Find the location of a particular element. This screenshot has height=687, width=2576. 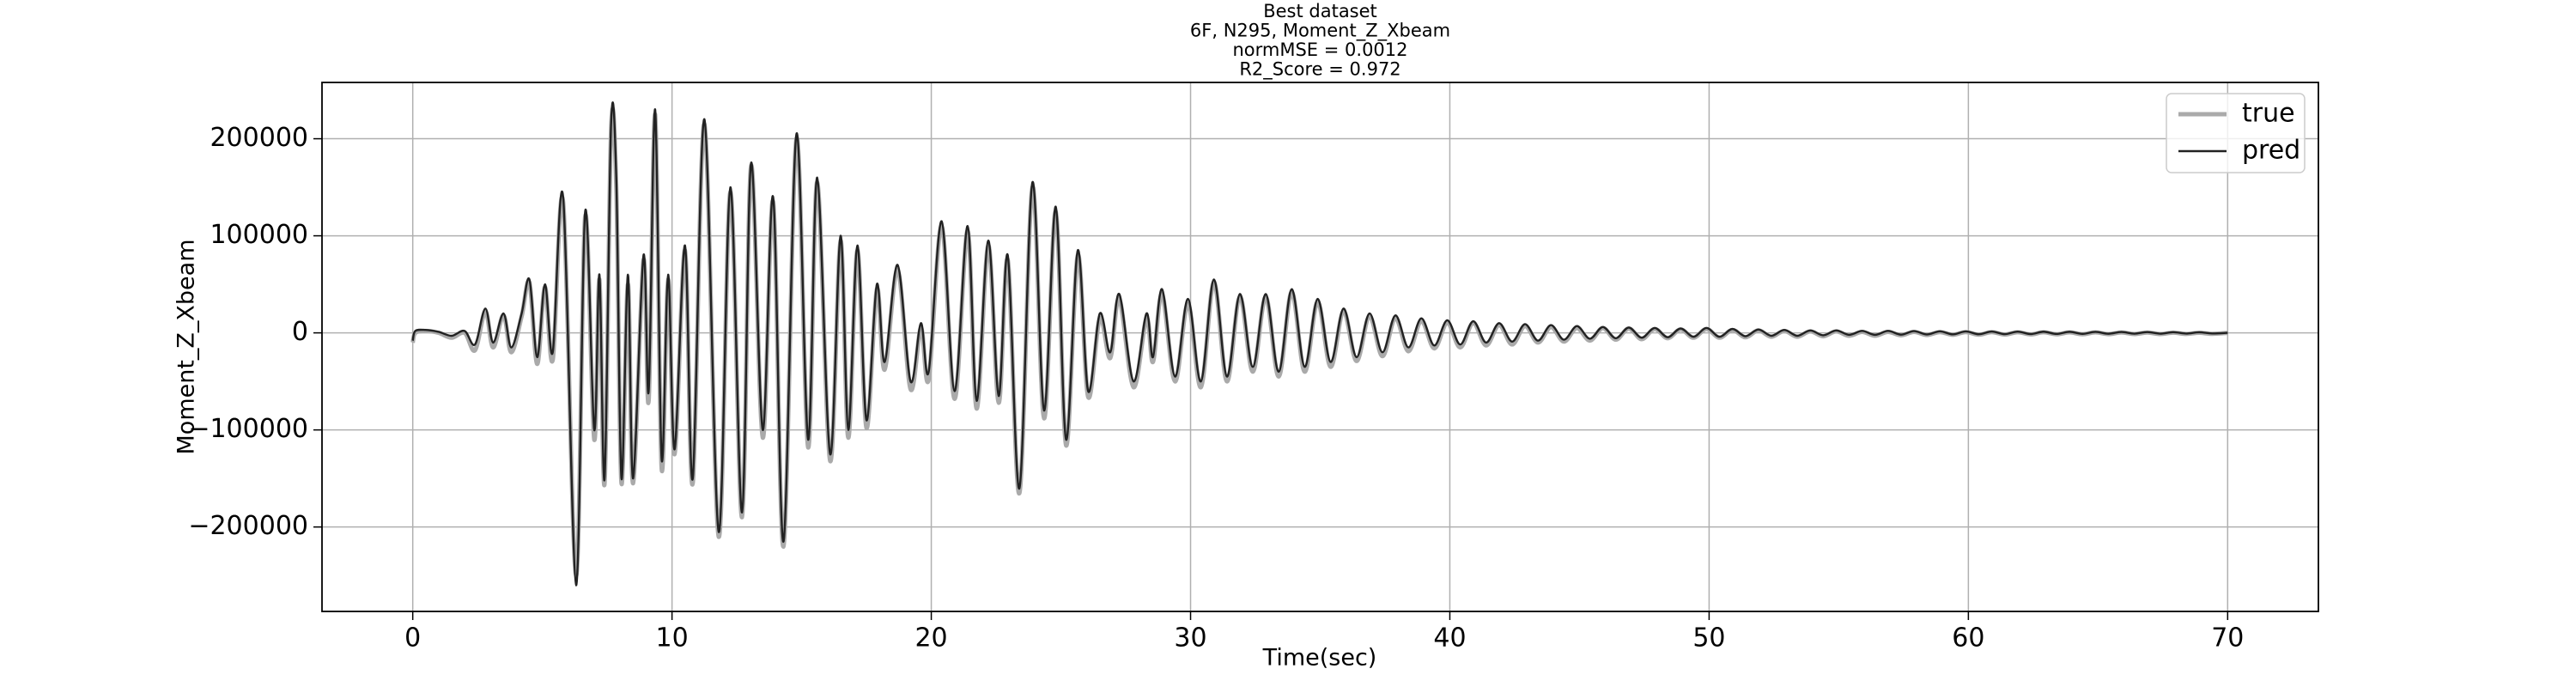

chart-title: normMSE = 0.0012 is located at coordinates (1319, 50).